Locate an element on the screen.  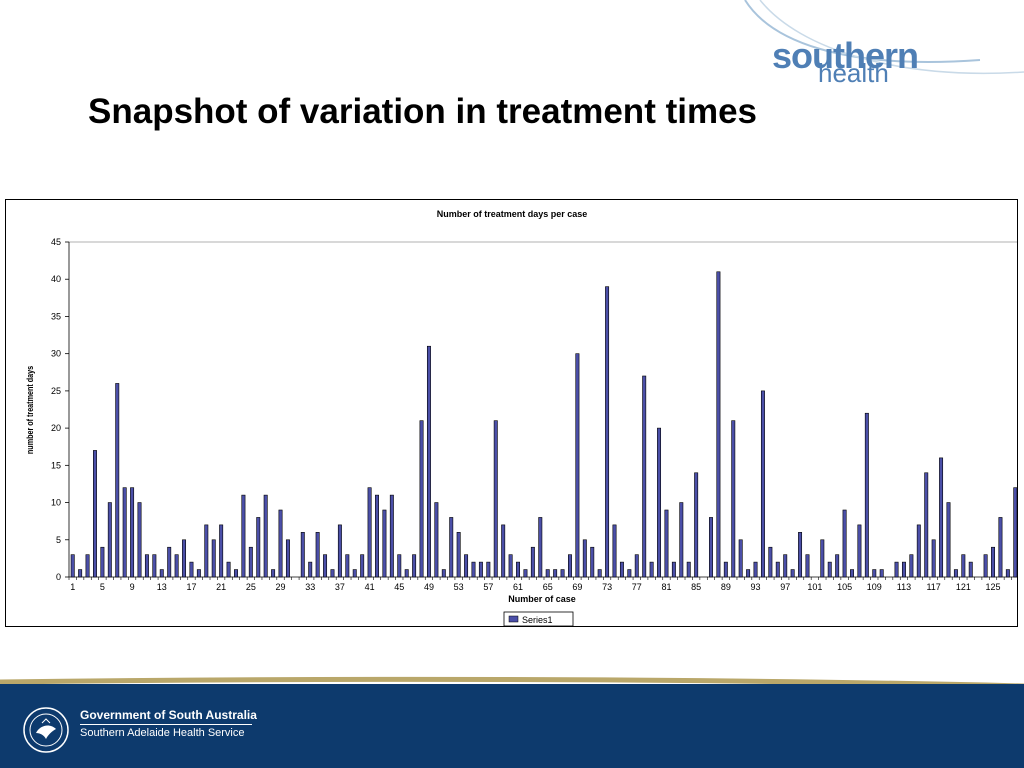
x-tick-label: 105 is located at coordinates (844, 587).